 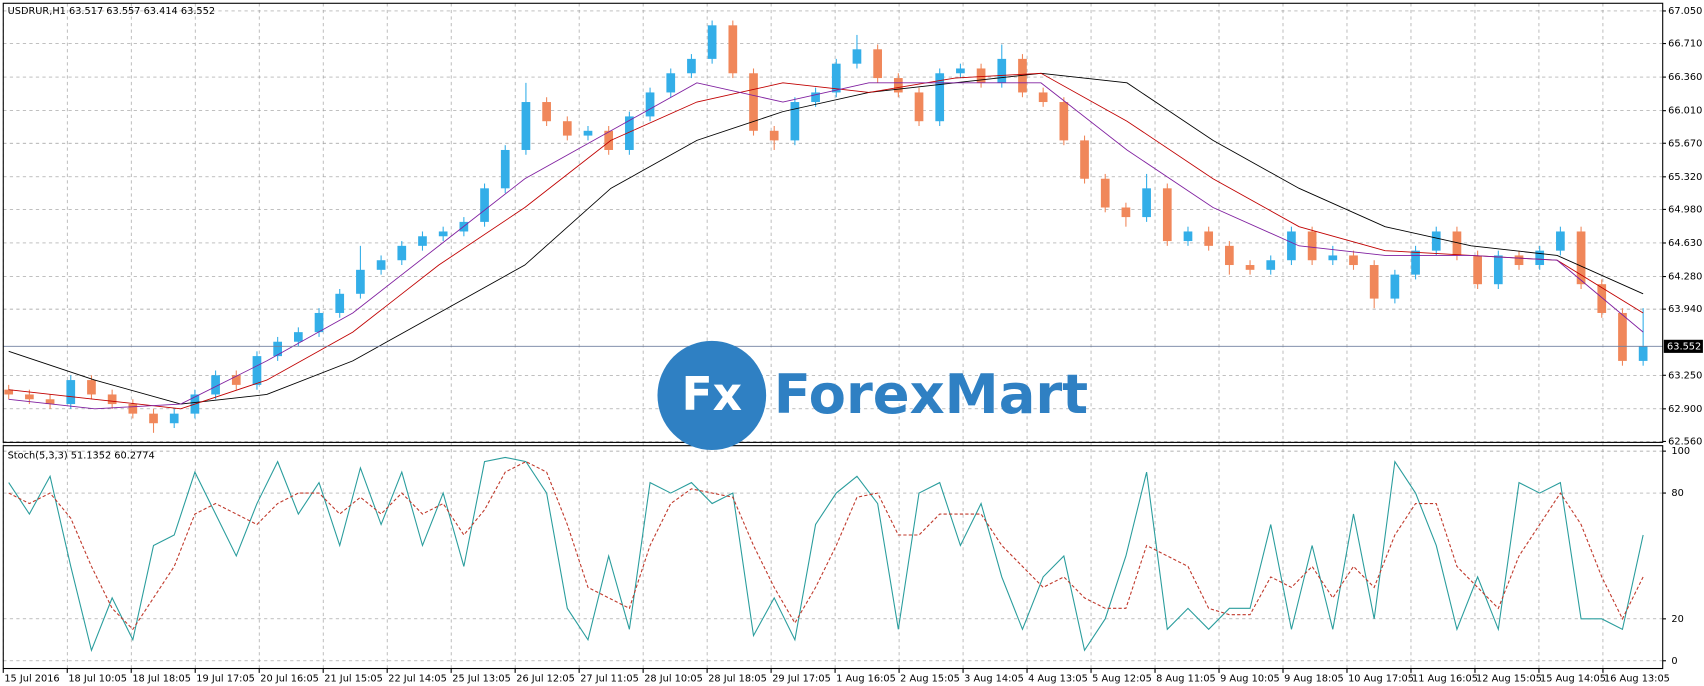 I want to click on y-tick-label: 63.250, so click(x=1685, y=375).